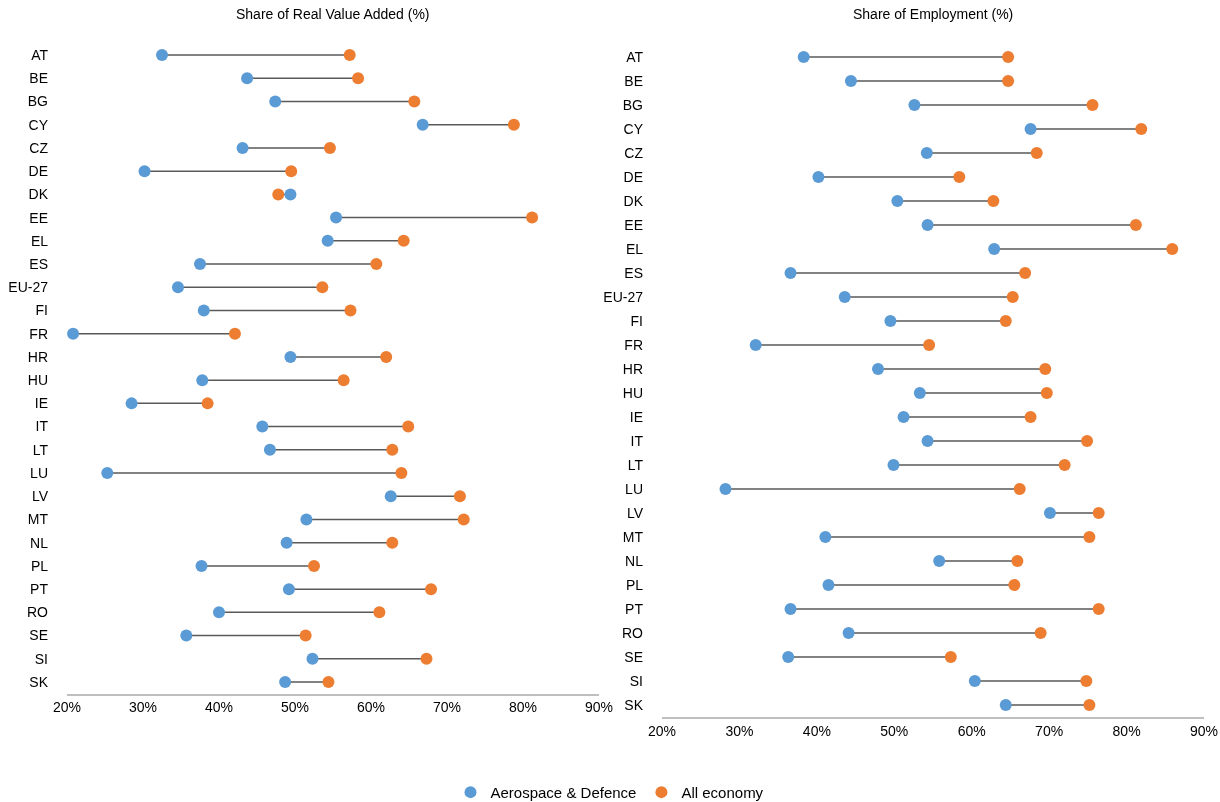  Describe the element at coordinates (563, 792) in the screenshot. I see `legend-label: Aerospace & Defence` at that location.